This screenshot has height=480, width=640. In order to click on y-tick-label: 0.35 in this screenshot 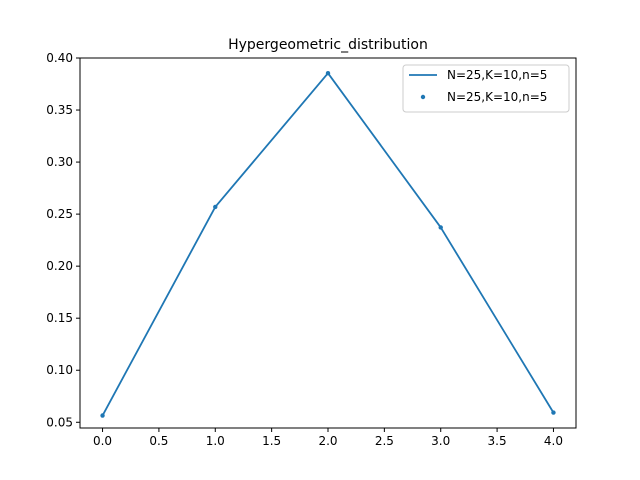, I will do `click(59, 110)`.